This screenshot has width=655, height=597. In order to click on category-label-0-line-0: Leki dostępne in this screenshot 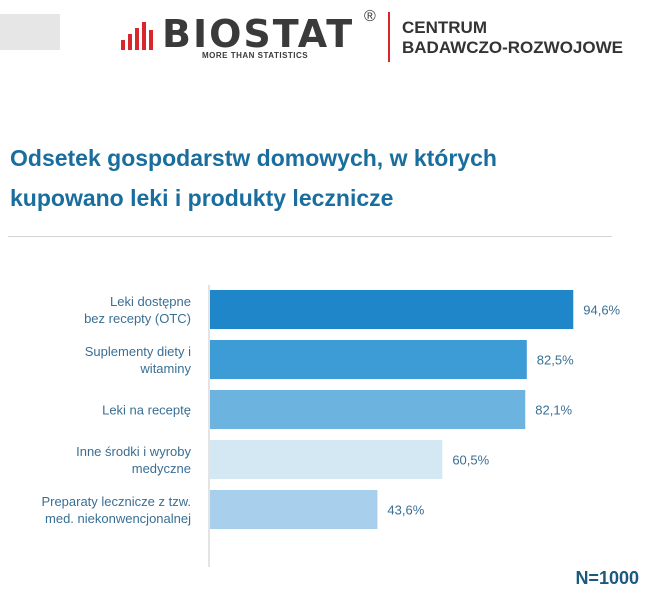, I will do `click(150, 301)`.